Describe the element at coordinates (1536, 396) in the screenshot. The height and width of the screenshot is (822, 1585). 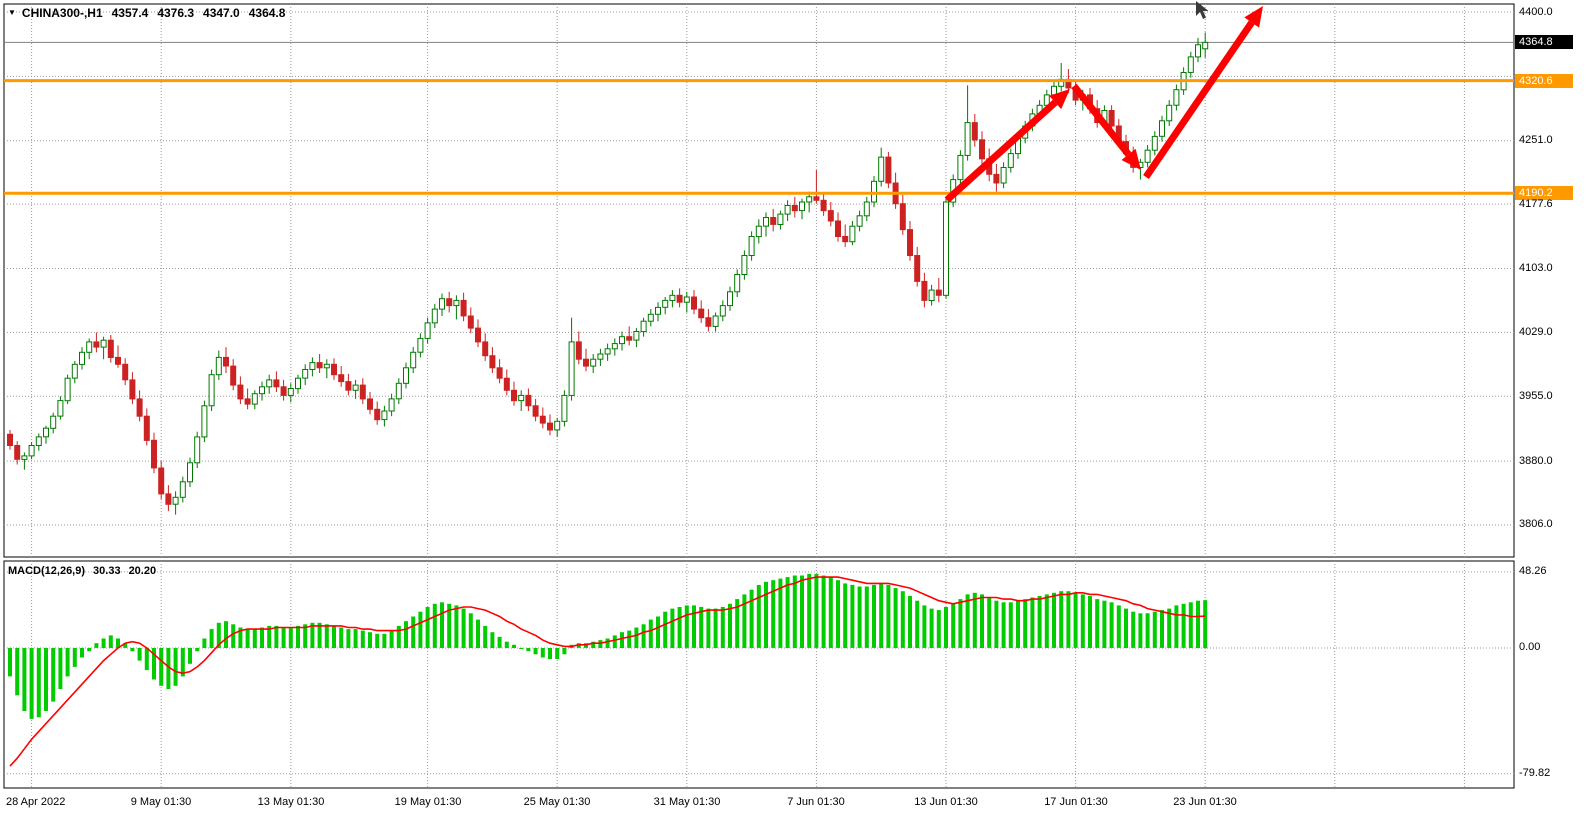
I see `price-axis-label: 3955.0` at that location.